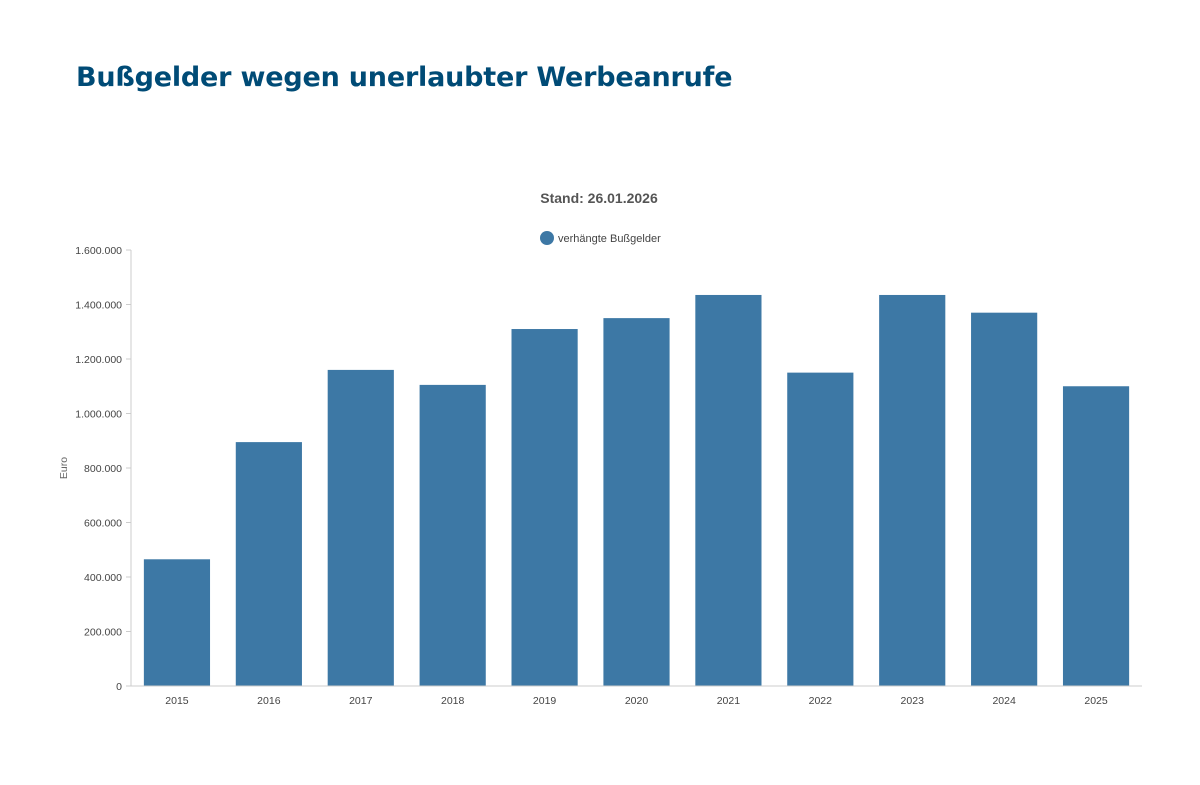 This screenshot has height=785, width=1200. Describe the element at coordinates (544, 507) in the screenshot. I see `bar-2019` at that location.